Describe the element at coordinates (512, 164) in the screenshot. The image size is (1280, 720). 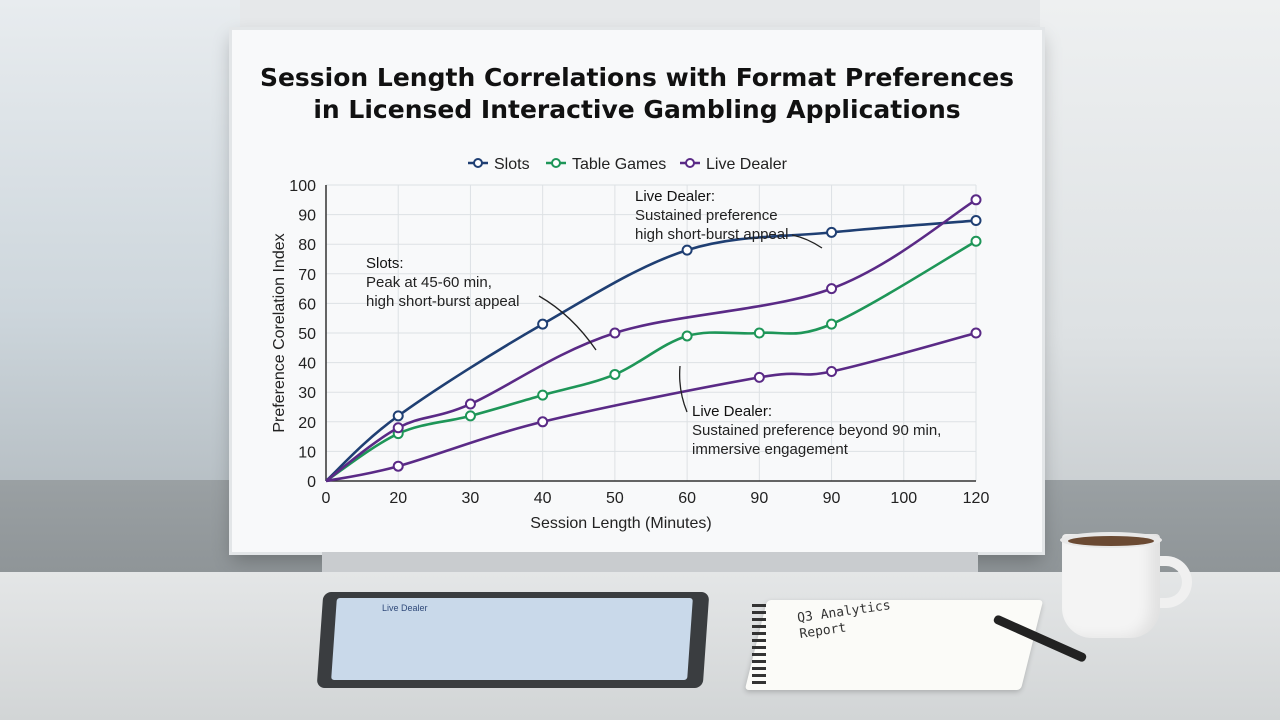
I see `legend-label: Slots` at that location.